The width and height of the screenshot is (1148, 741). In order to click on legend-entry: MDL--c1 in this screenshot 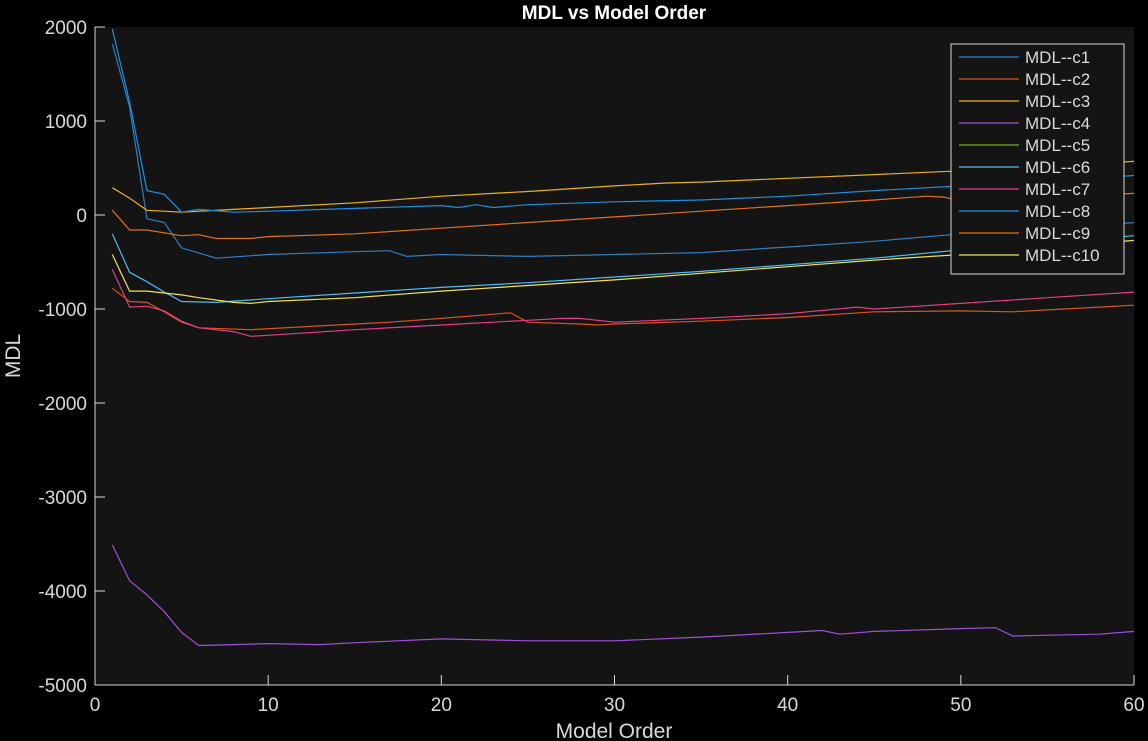, I will do `click(1057, 57)`.